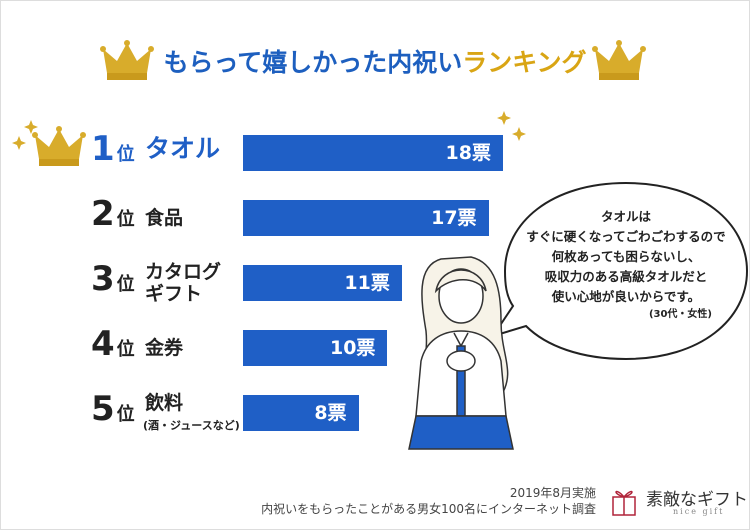 The image size is (750, 530). I want to click on footer-survey: 内祝いをもらったことがある男女100名にインターネット調査, so click(428, 509).